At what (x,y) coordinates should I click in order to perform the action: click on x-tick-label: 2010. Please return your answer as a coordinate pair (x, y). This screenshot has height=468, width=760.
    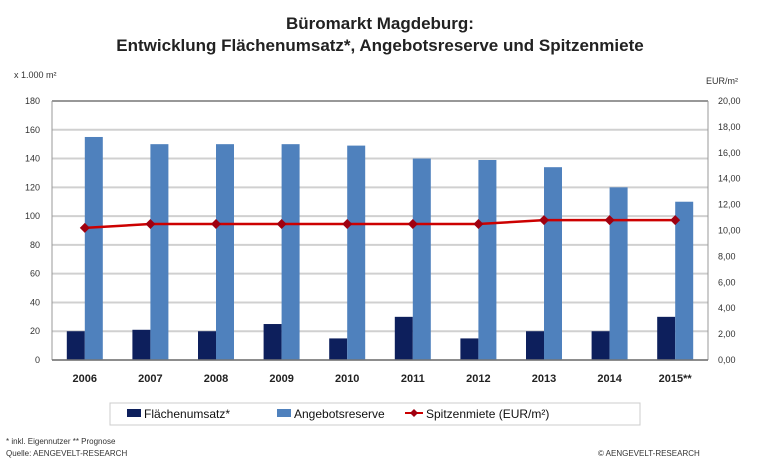
    Looking at the image, I should click on (347, 379).